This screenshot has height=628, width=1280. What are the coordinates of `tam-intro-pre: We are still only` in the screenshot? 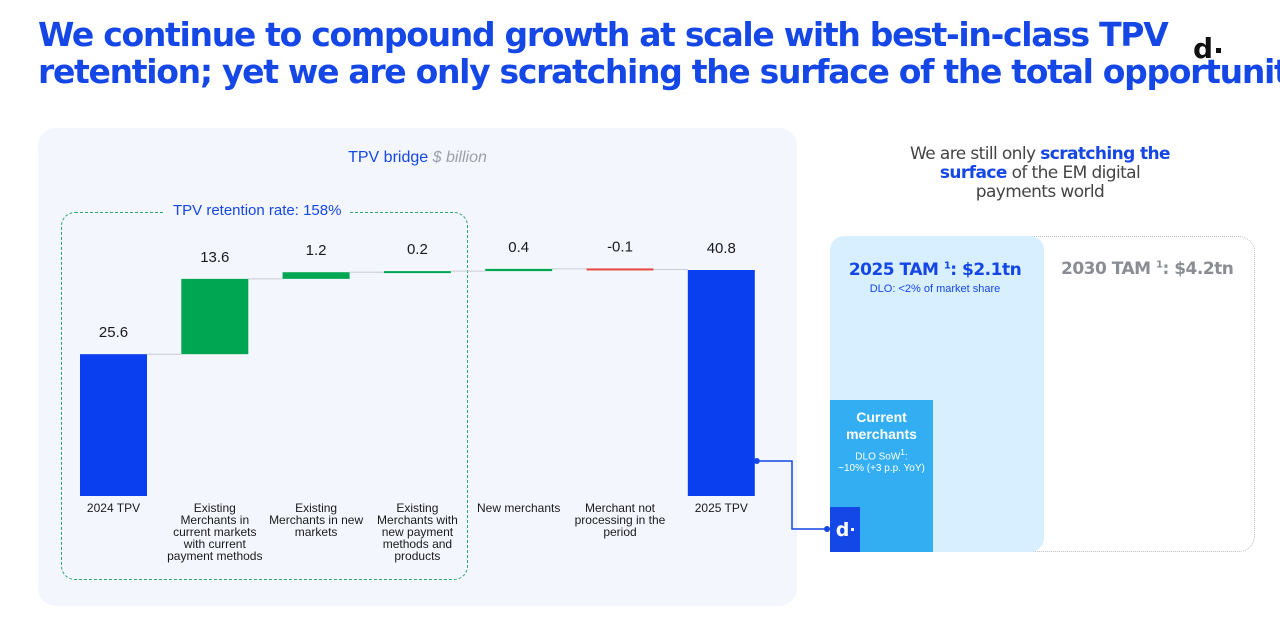 It's located at (975, 154).